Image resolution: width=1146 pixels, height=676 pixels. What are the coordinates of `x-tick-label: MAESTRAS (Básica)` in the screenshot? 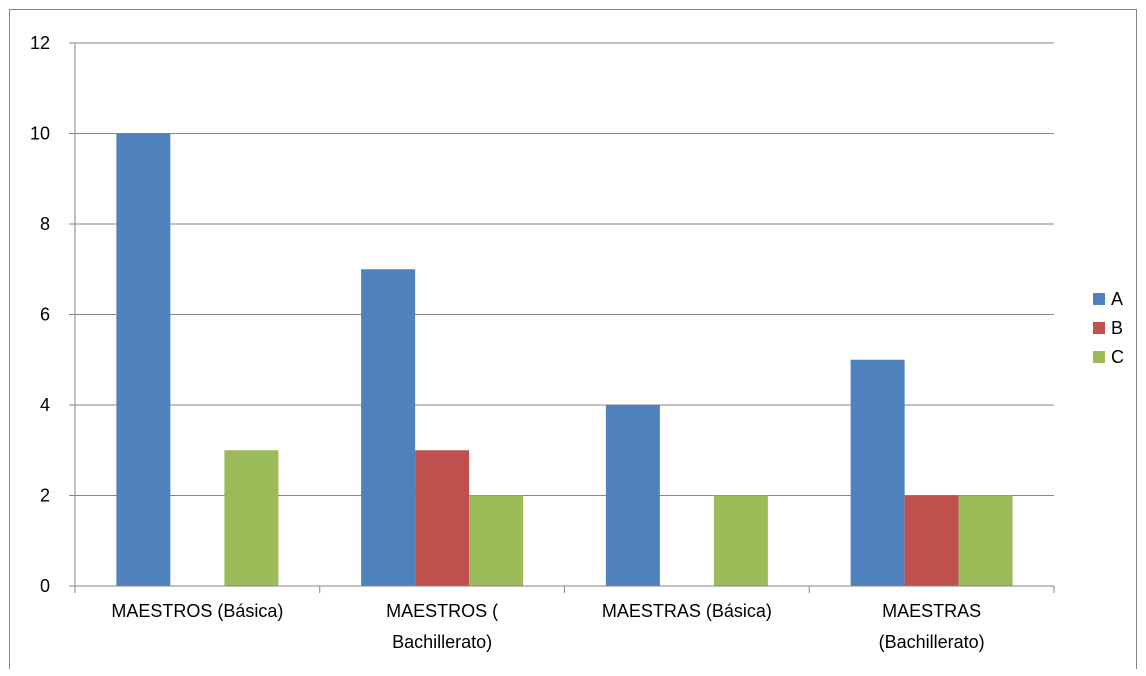 It's located at (687, 611).